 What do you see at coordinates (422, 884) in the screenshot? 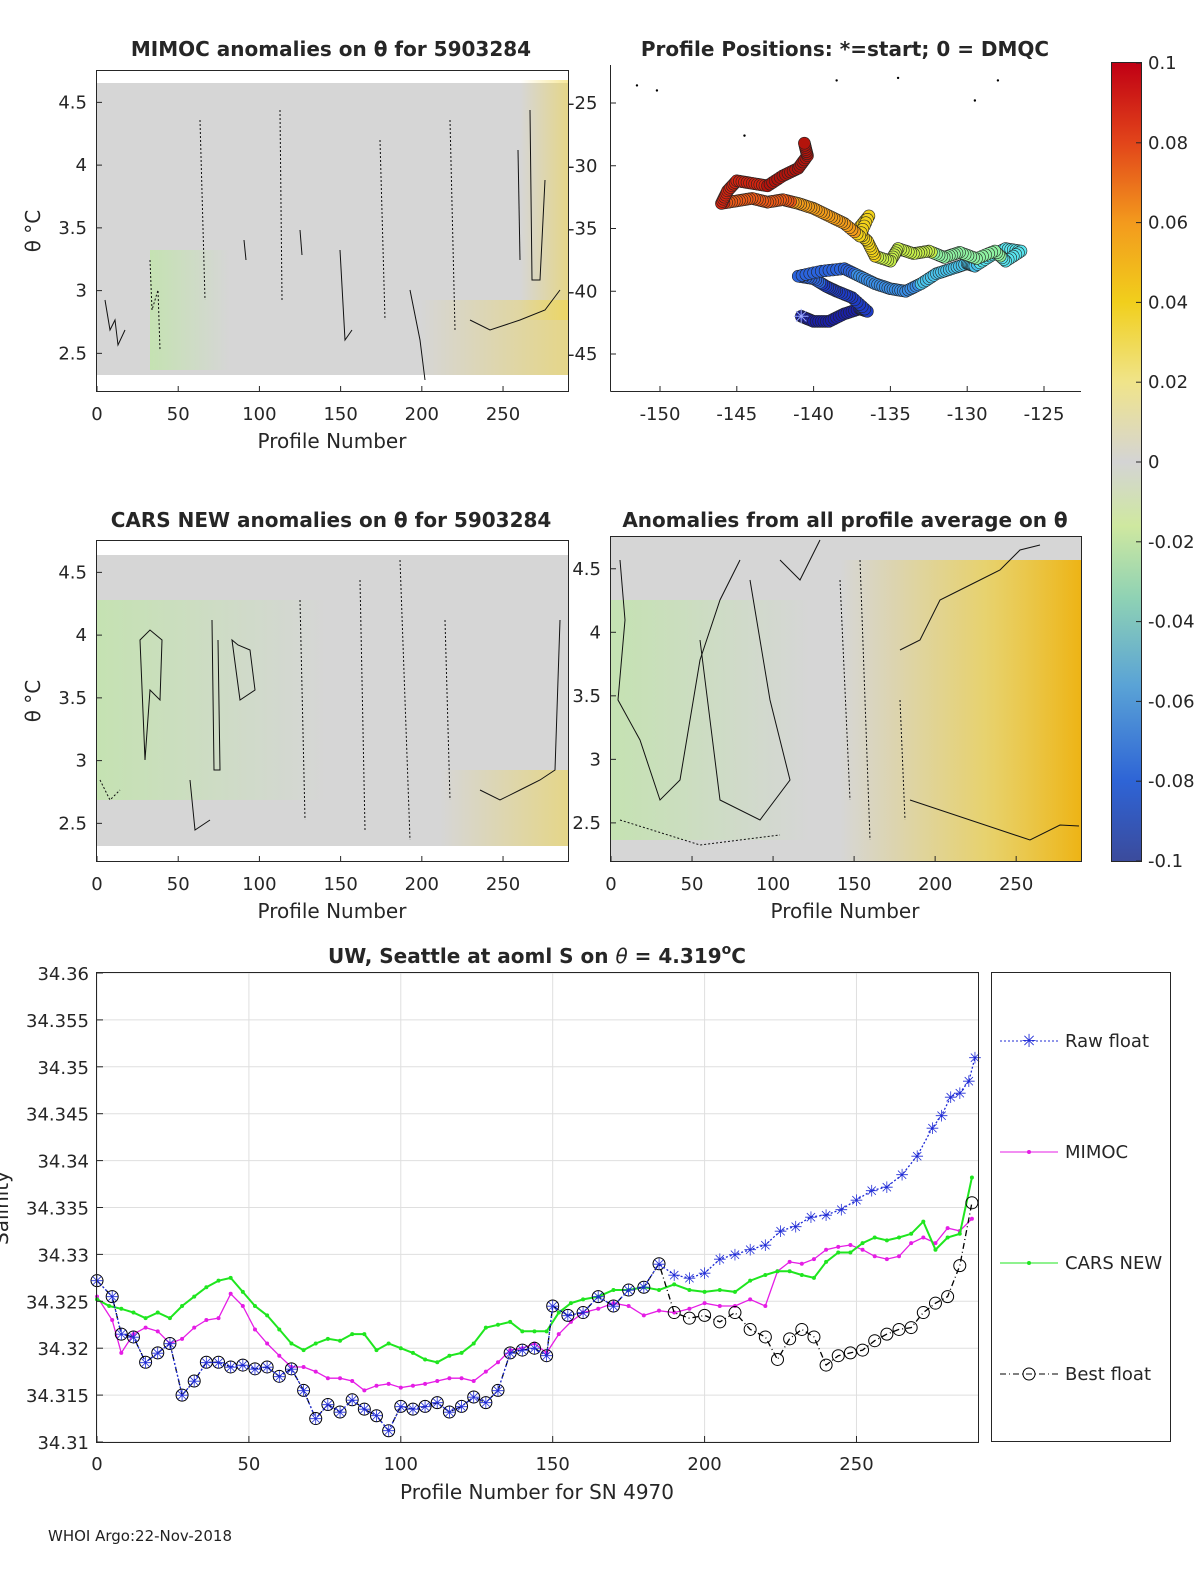
I see `cars-xtick-label: 200` at bounding box center [422, 884].